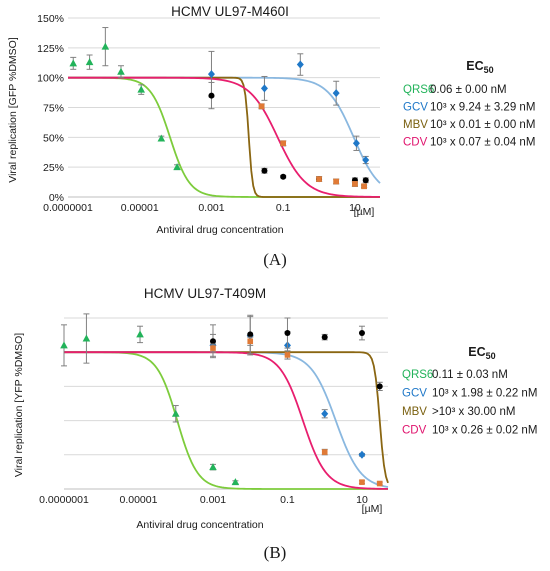 The height and width of the screenshot is (571, 550). I want to click on y-tick-label: 100%, so click(50, 79).